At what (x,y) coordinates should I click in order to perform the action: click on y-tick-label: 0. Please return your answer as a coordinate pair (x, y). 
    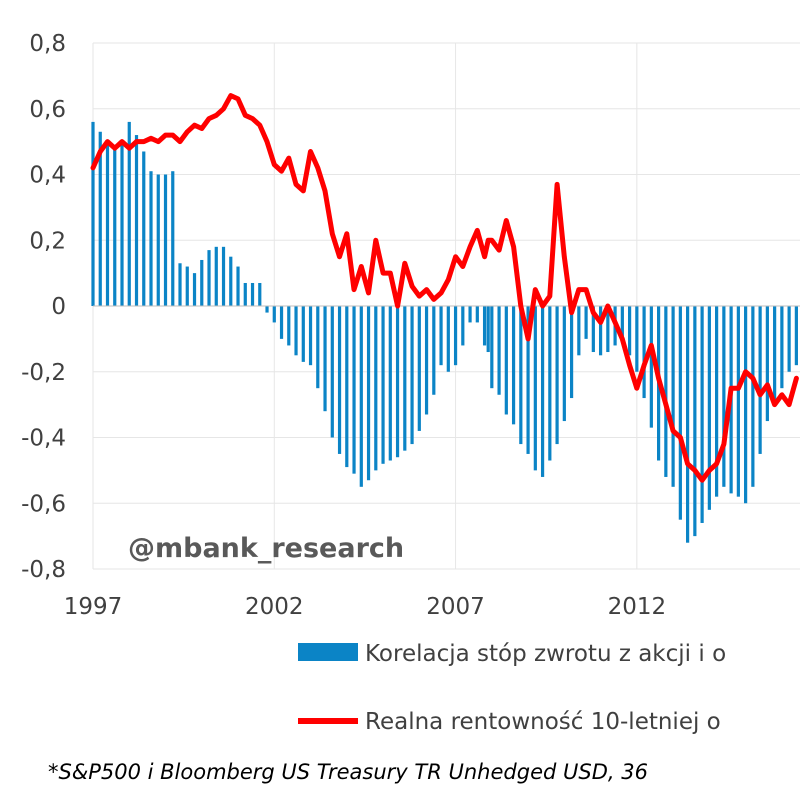
    Looking at the image, I should click on (58, 307).